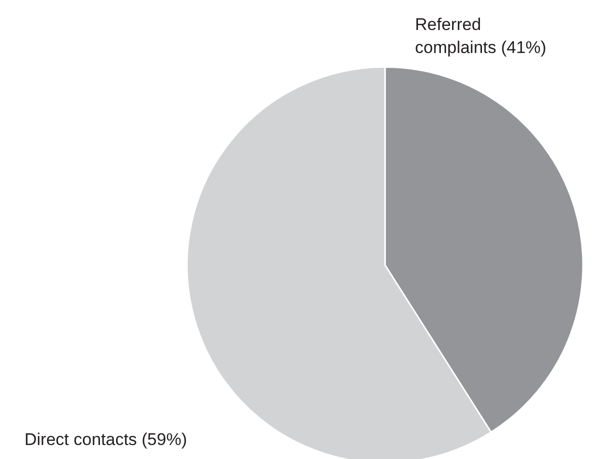  What do you see at coordinates (105, 439) in the screenshot?
I see `slice-label: Direct contacts (59%)` at bounding box center [105, 439].